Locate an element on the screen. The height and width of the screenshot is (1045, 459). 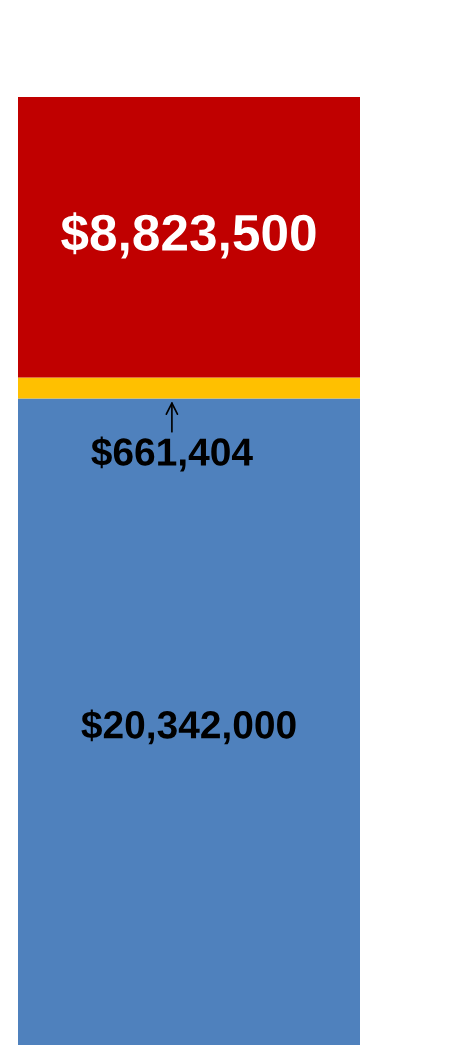
data-label: $20,342,000 is located at coordinates (188, 727).